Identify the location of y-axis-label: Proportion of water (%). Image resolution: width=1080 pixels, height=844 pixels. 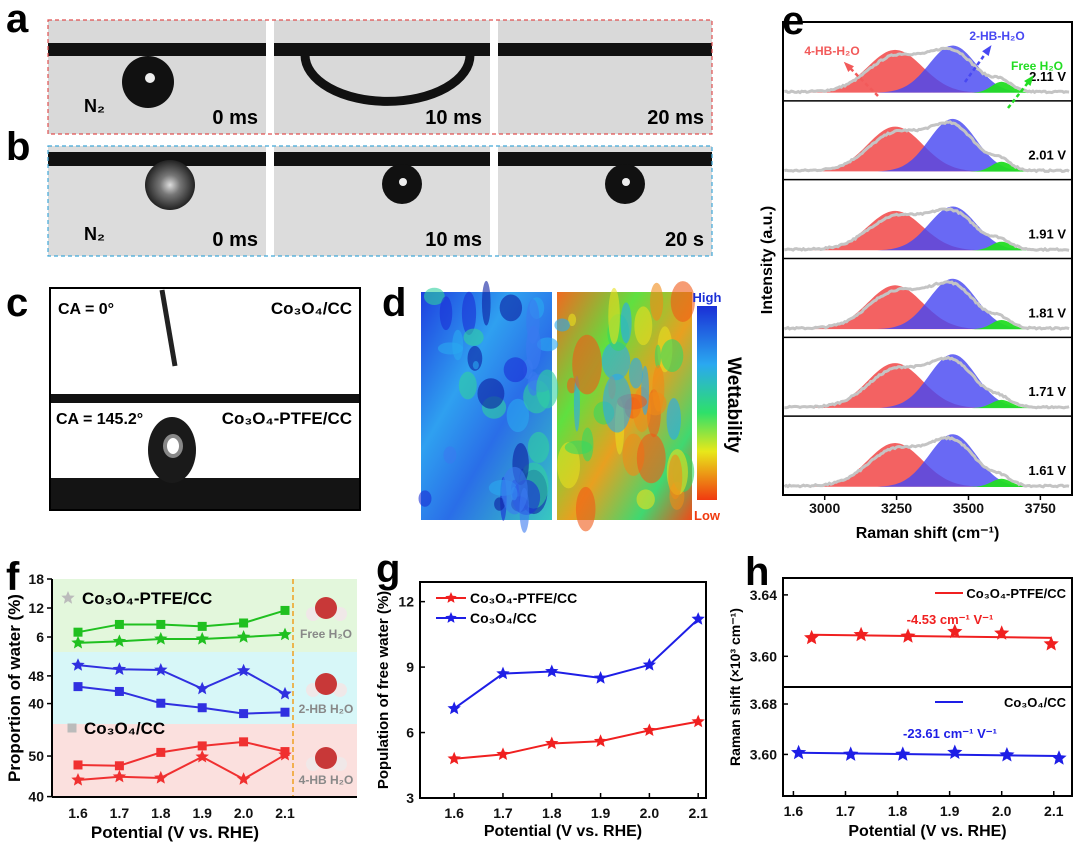
(14, 688).